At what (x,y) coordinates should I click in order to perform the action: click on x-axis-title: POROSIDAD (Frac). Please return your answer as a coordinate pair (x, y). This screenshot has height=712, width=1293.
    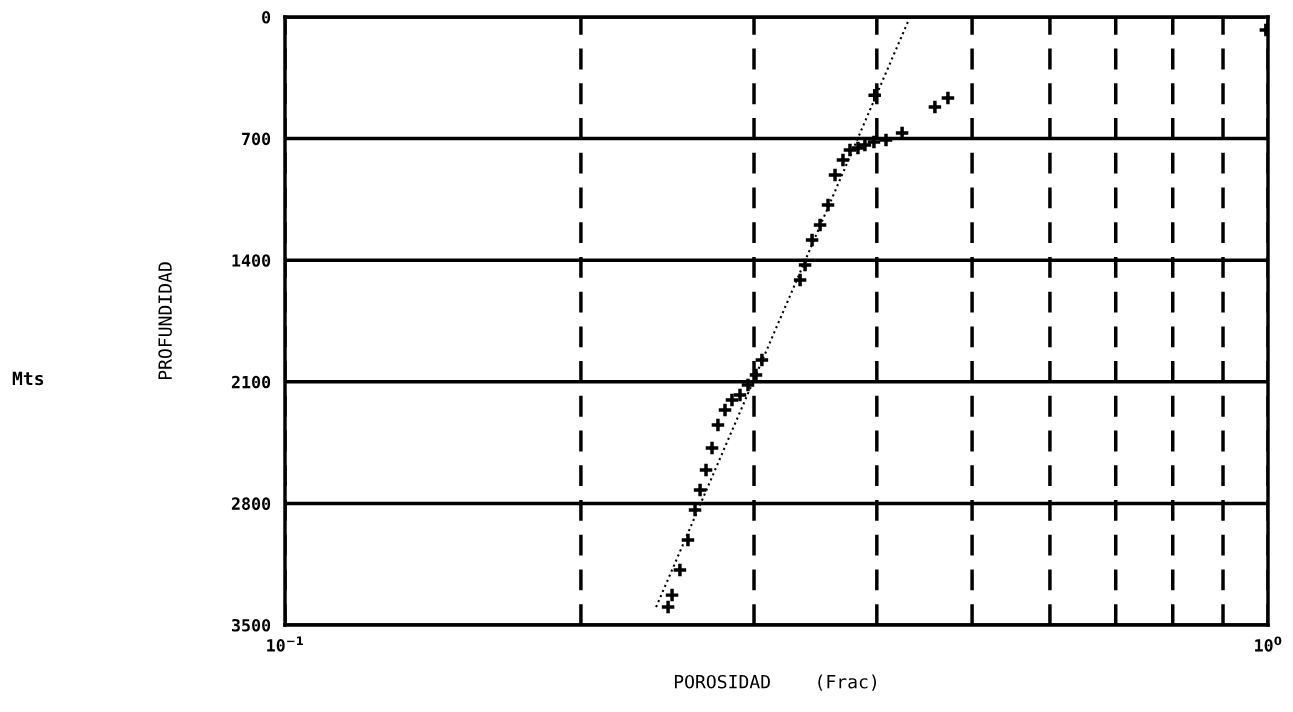
    Looking at the image, I should click on (775, 682).